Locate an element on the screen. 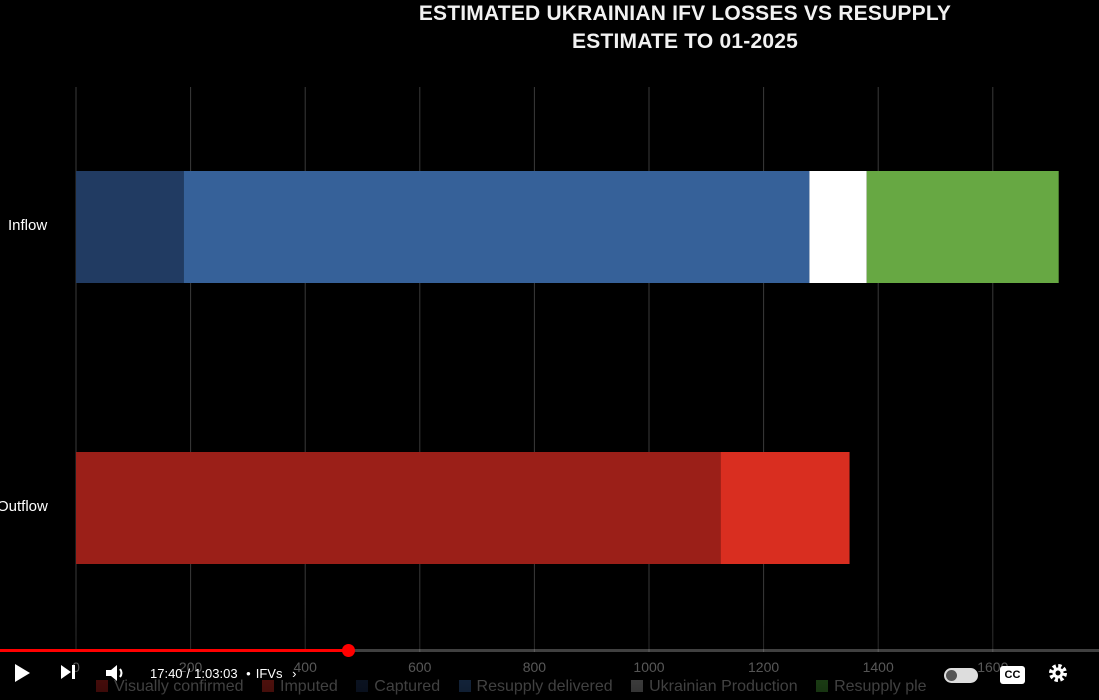 This screenshot has height=700, width=1099. bar-inflow-resupply-delivered is located at coordinates (496, 227).